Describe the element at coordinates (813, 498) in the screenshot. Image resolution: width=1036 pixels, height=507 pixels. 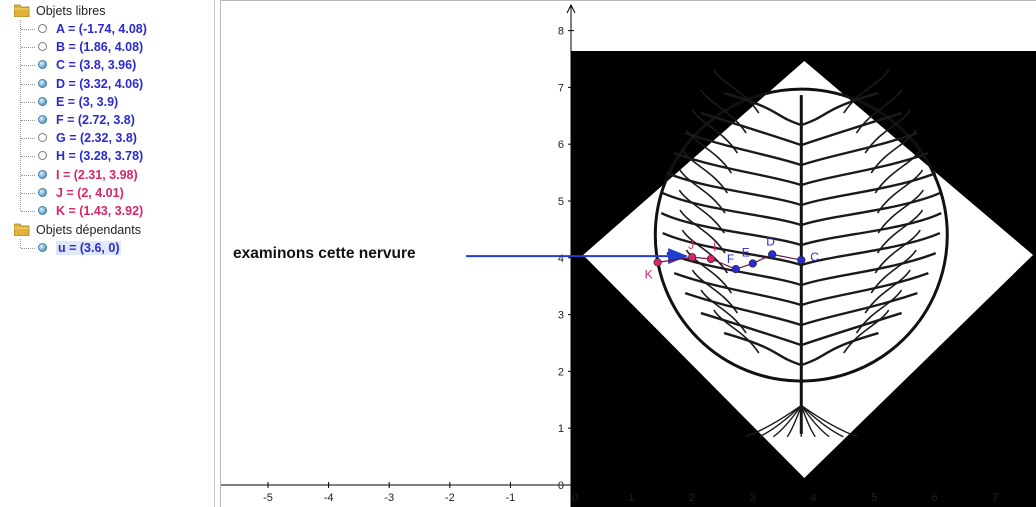
I see `x-tick-label: 4` at that location.